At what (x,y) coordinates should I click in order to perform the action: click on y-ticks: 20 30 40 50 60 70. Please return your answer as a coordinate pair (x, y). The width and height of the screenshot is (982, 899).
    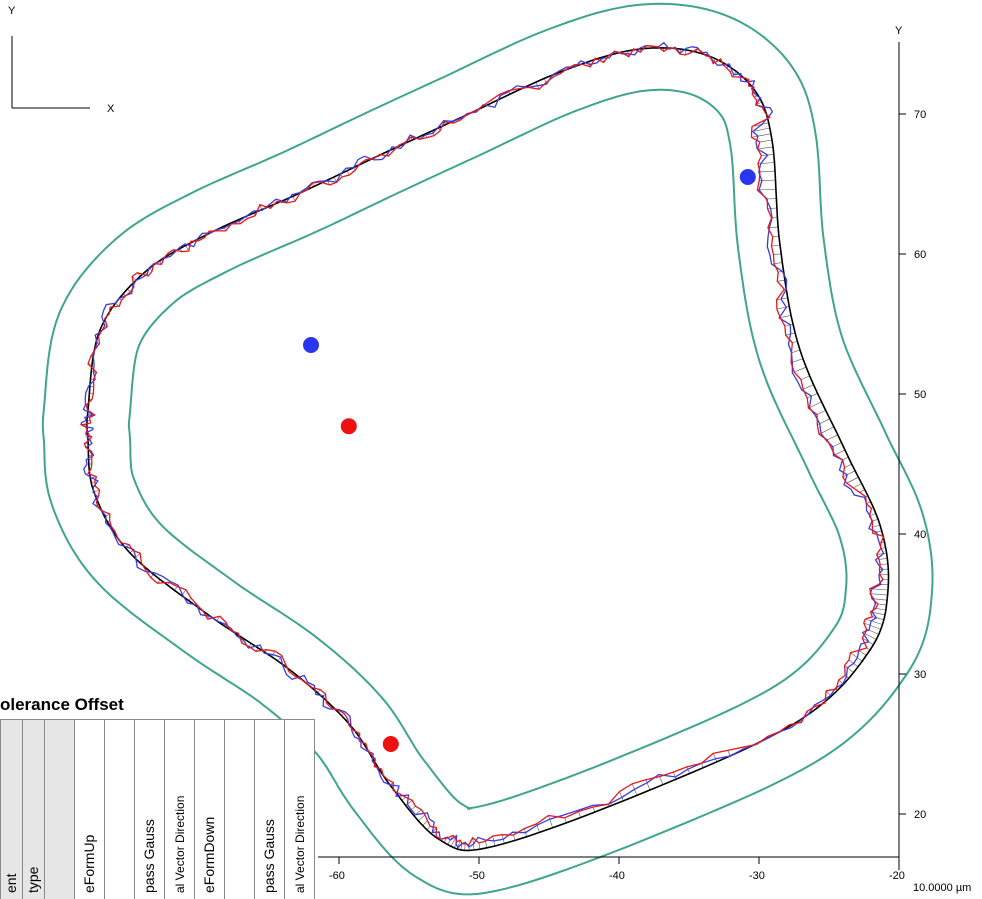
    Looking at the image, I should click on (912, 465).